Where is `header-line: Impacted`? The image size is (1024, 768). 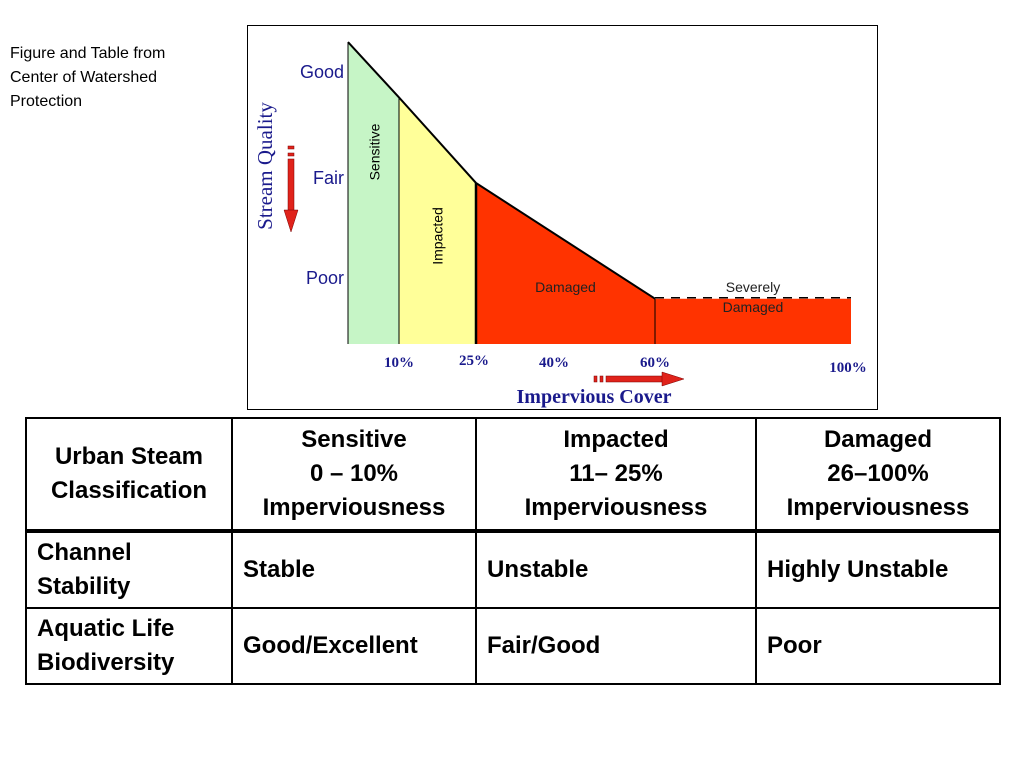
header-line: Impacted is located at coordinates (616, 439).